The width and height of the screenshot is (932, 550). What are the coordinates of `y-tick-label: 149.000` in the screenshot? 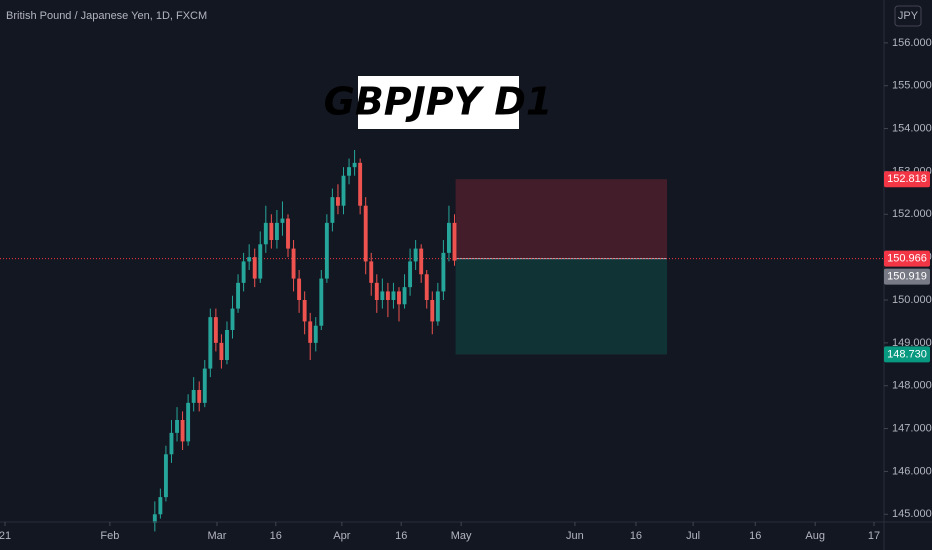 It's located at (912, 343).